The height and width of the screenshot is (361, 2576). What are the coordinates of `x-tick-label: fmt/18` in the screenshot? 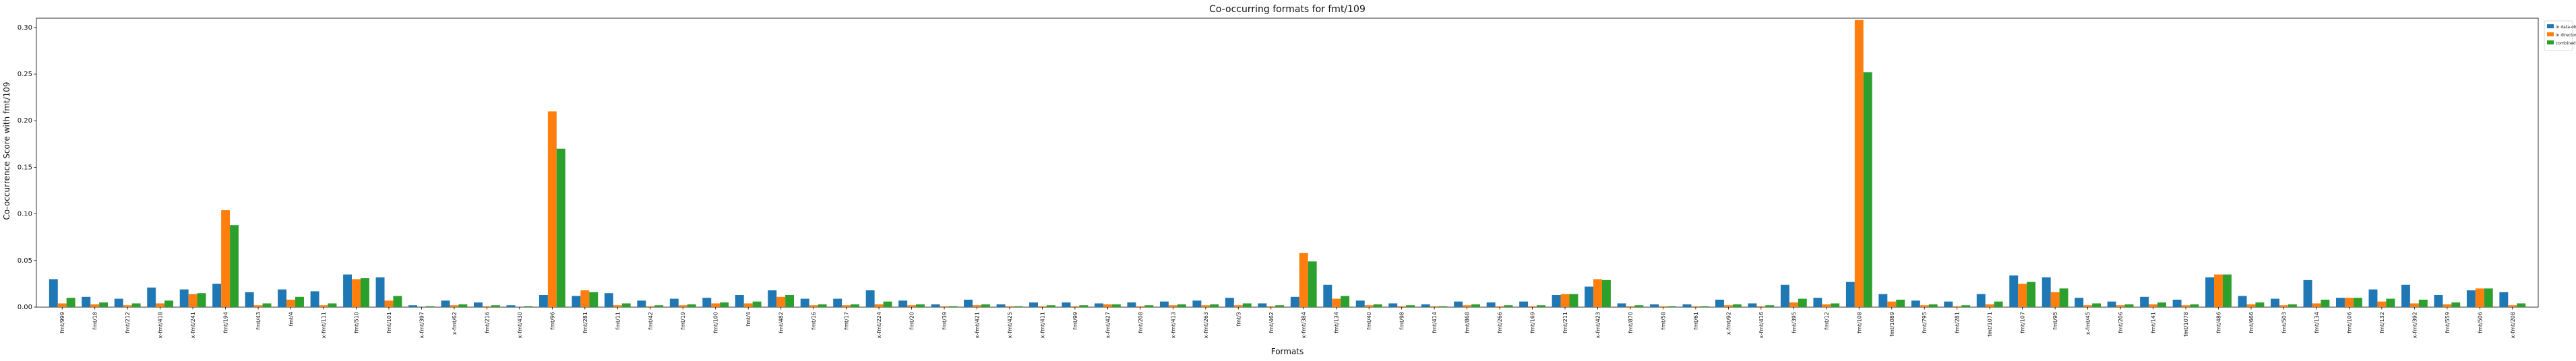 It's located at (95, 321).